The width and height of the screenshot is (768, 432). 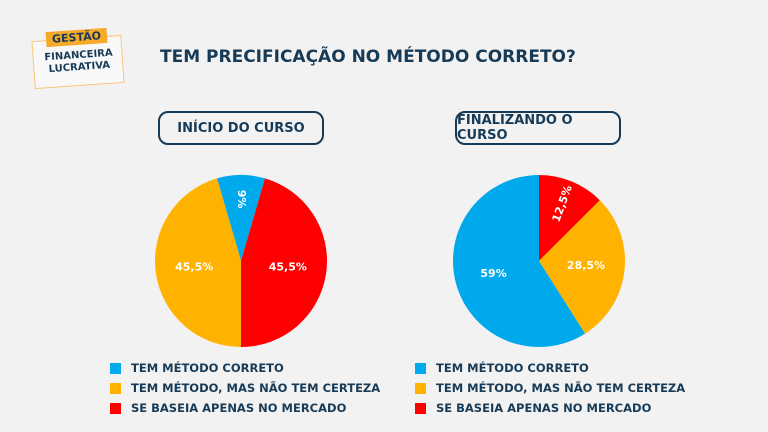 I want to click on data-label: 59%, so click(x=493, y=273).